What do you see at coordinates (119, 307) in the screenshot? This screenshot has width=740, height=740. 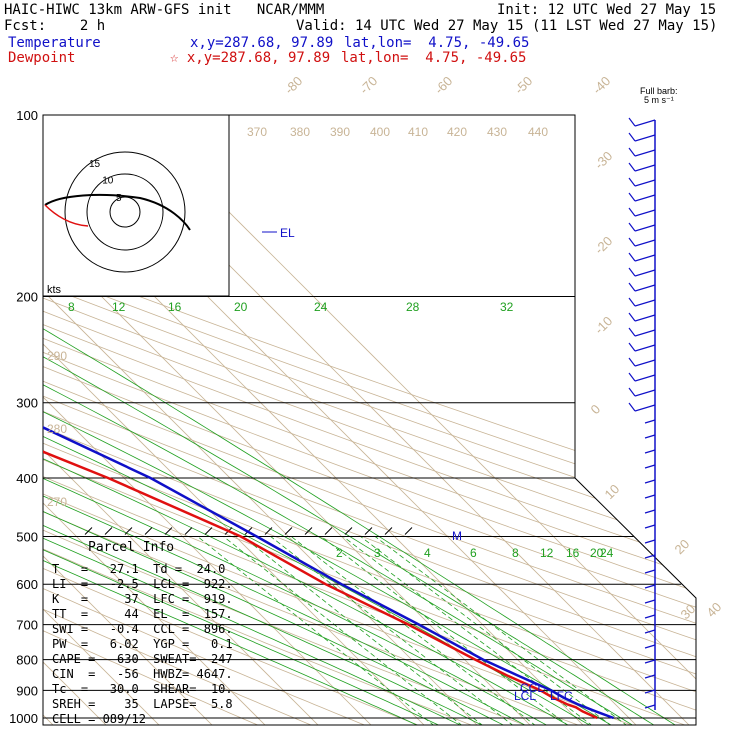 I see `mixing-label-upper: 12` at bounding box center [119, 307].